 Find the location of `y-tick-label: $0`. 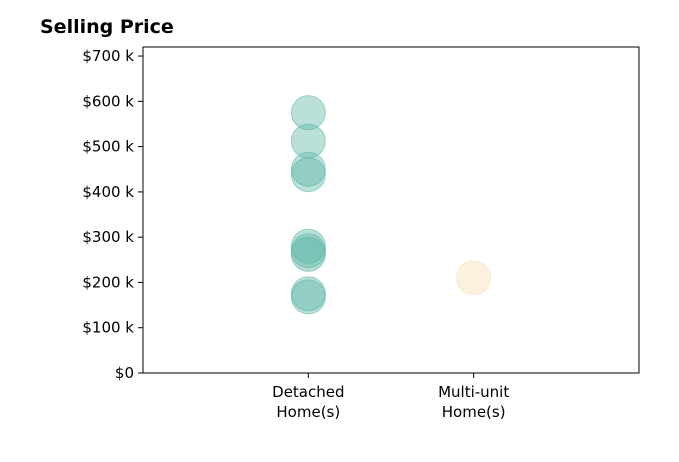

y-tick-label: $0 is located at coordinates (124, 373).